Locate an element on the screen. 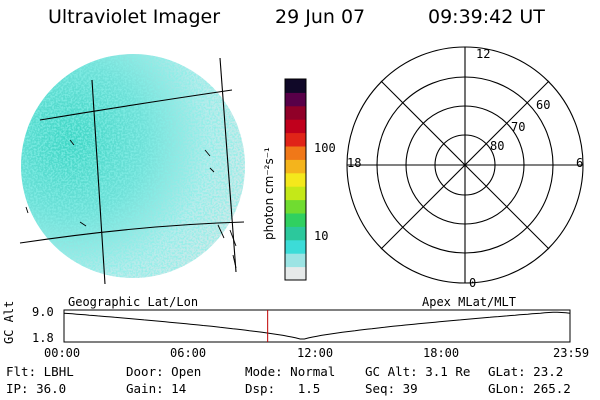 This screenshot has width=600, height=400. info-glon: GLon: 265.2 is located at coordinates (529, 388).